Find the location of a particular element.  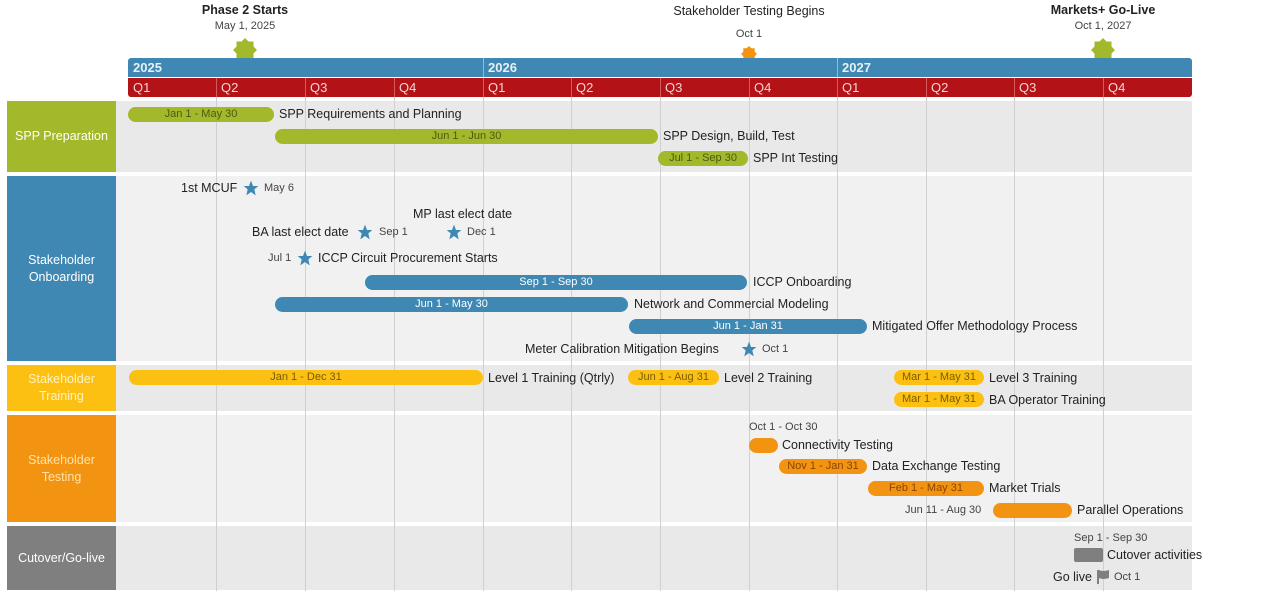

task-label-cutover: Cutover activities is located at coordinates (1155, 555).